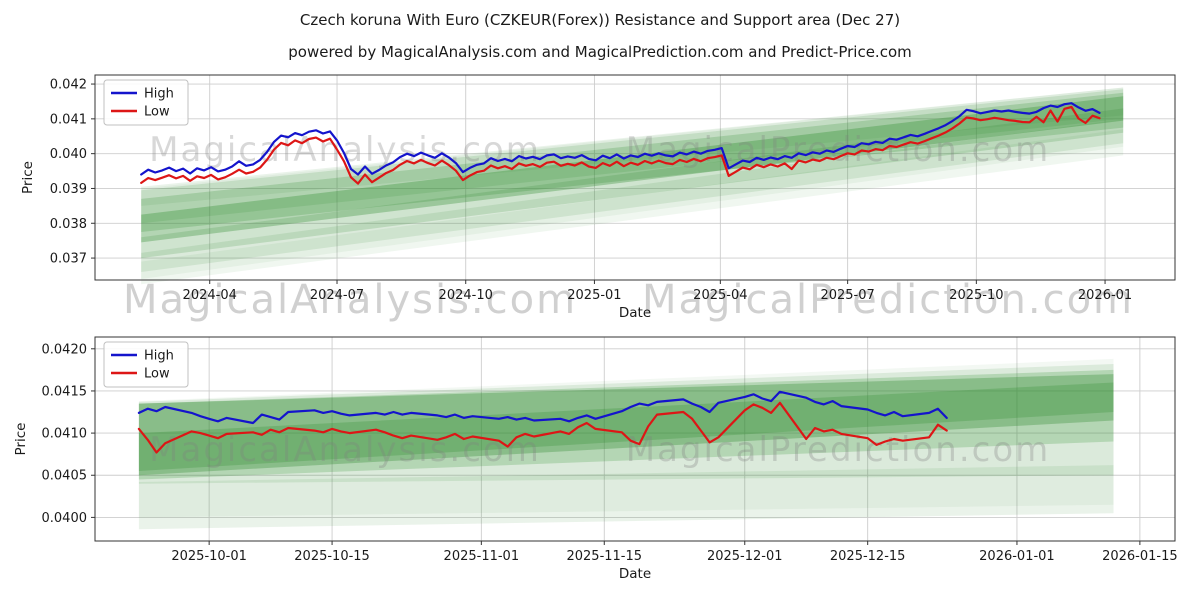 The height and width of the screenshot is (600, 1200). I want to click on x-tick-label: 2025-12-01, so click(745, 556).